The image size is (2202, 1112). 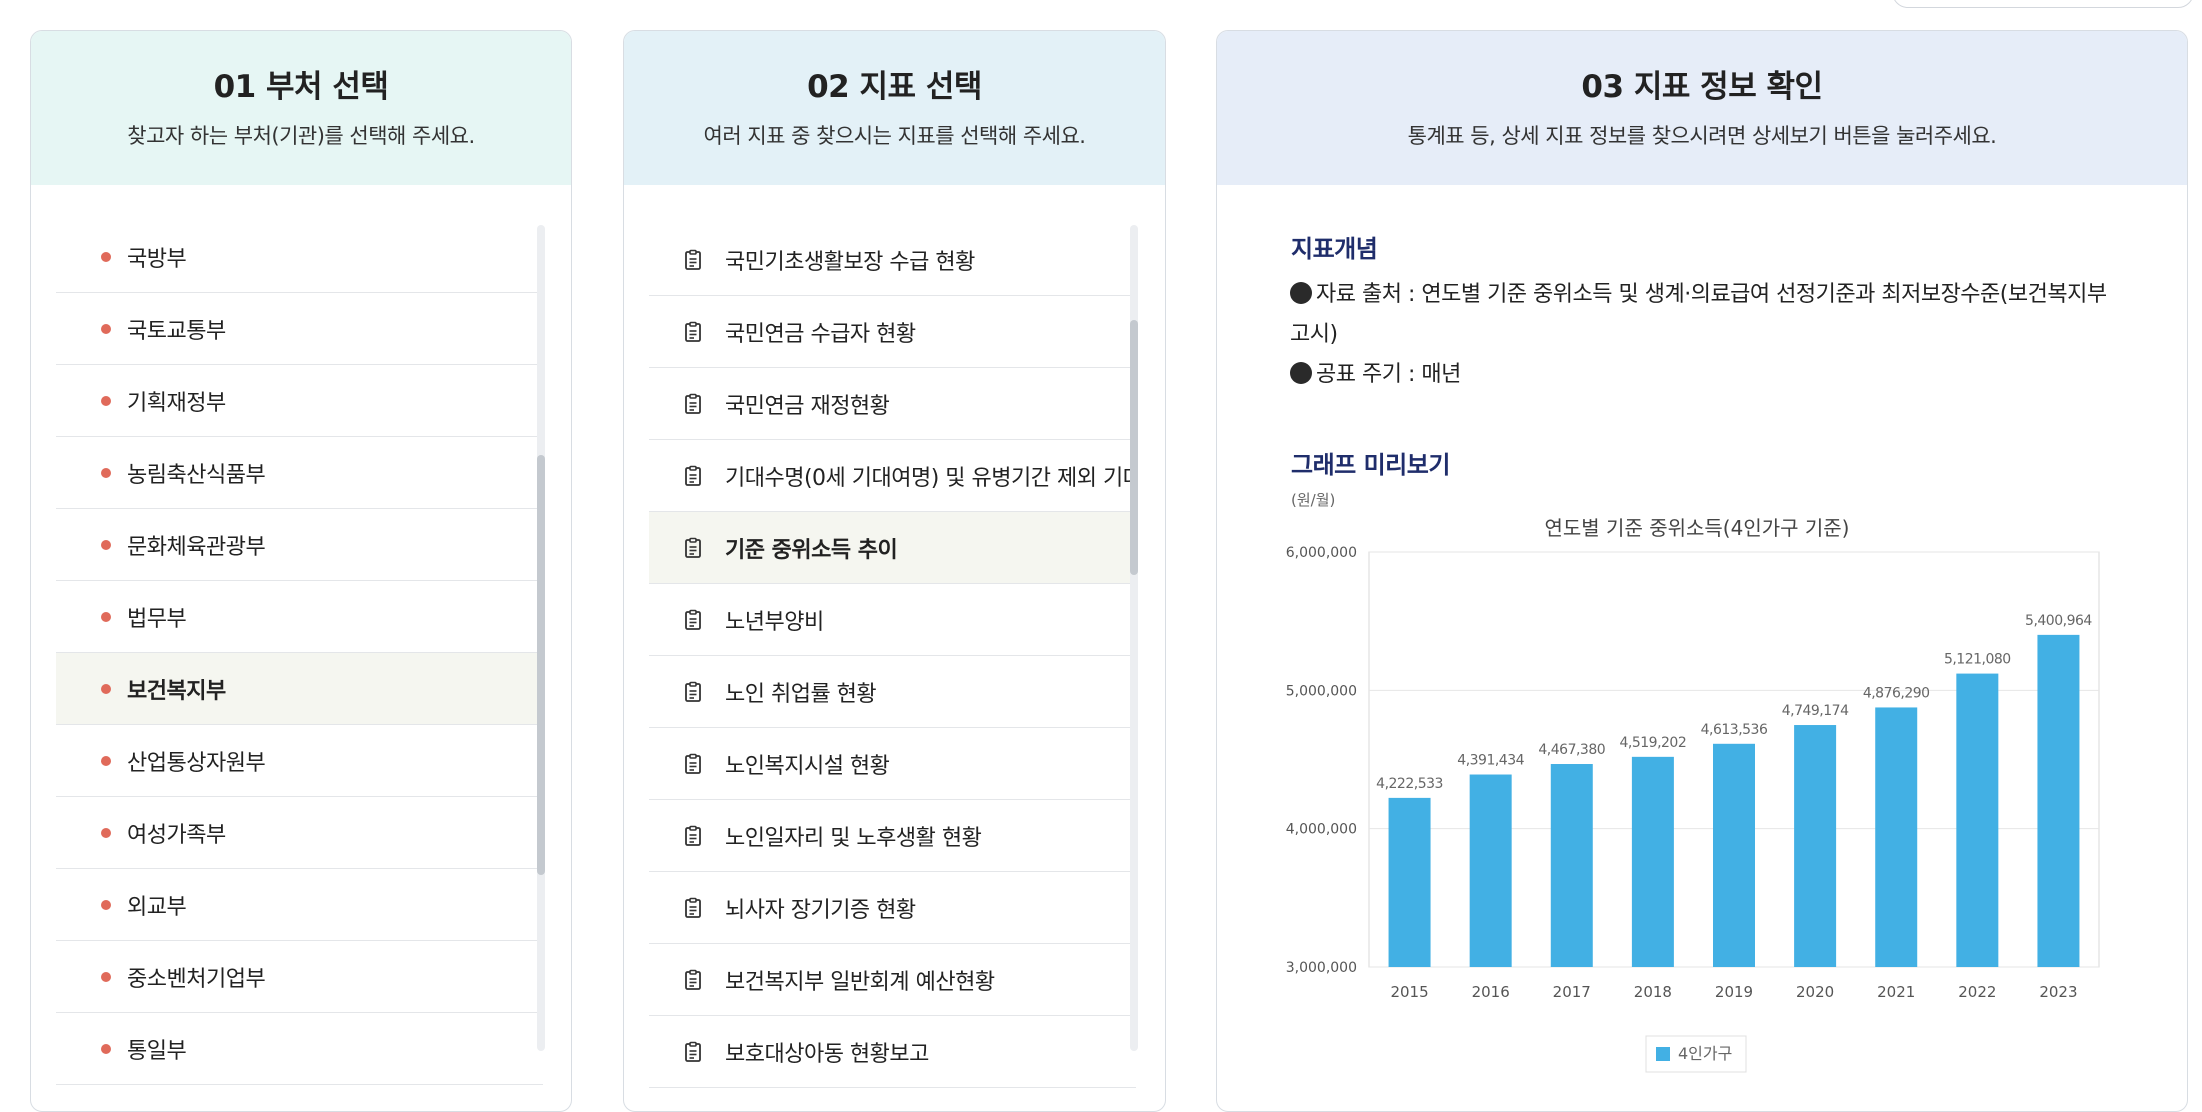 What do you see at coordinates (176, 691) in the screenshot?
I see `ministry-item-label: 보건복지부` at bounding box center [176, 691].